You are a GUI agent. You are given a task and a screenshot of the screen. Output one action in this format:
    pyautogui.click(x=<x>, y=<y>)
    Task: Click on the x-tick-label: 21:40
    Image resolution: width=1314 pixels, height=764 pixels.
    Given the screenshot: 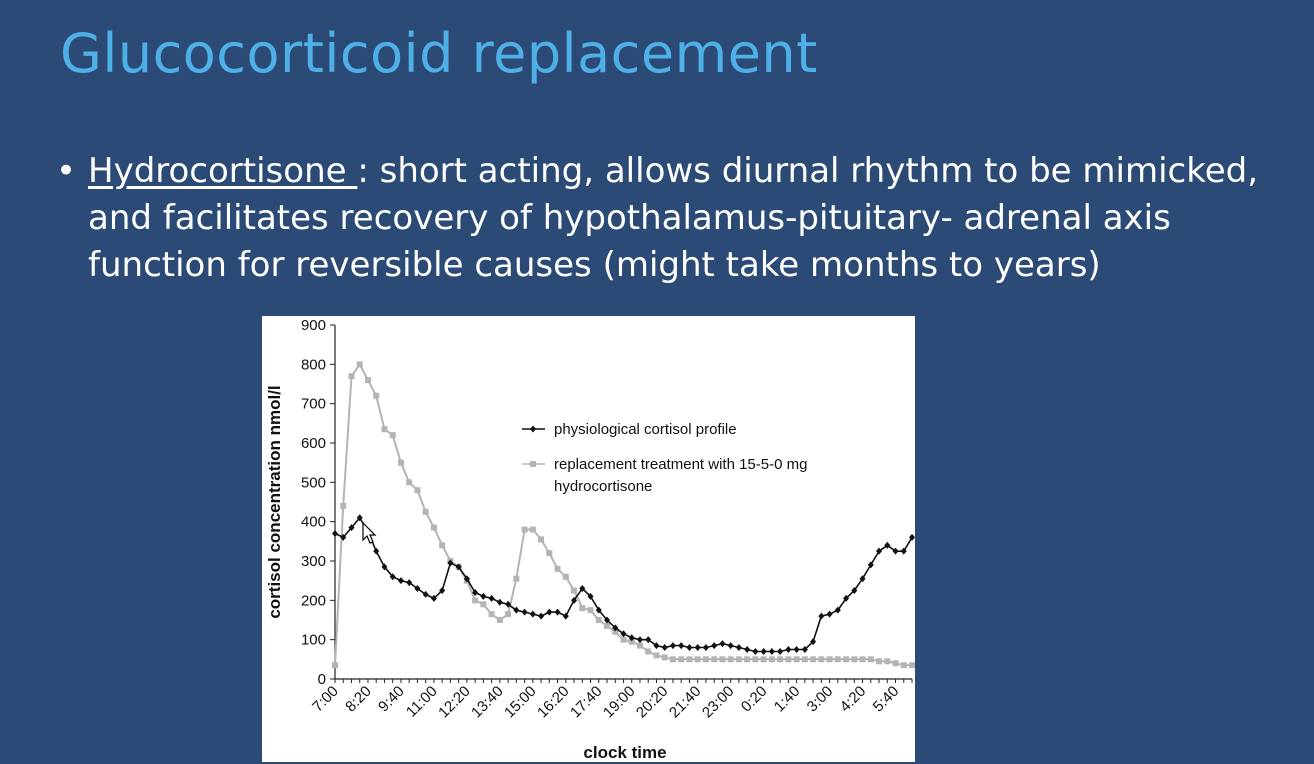 What is the action you would take?
    pyautogui.click(x=685, y=702)
    